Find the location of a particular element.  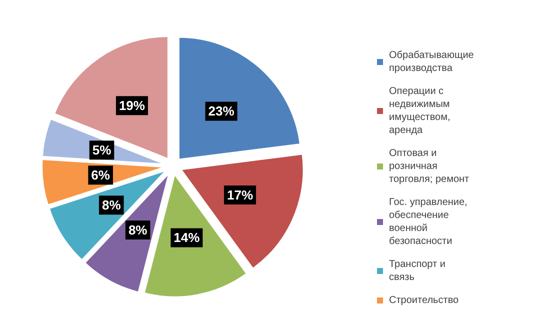

data-label: 14% is located at coordinates (187, 238).